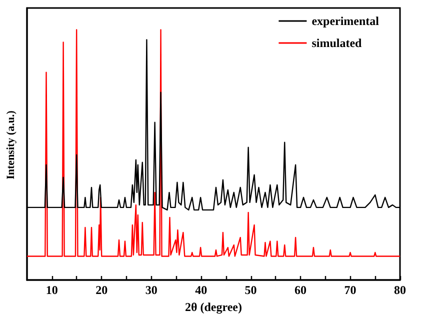 Image resolution: width=424 pixels, height=320 pixels. Describe the element at coordinates (11, 145) in the screenshot. I see `y-axis-title: Intensity (a.u.)` at that location.